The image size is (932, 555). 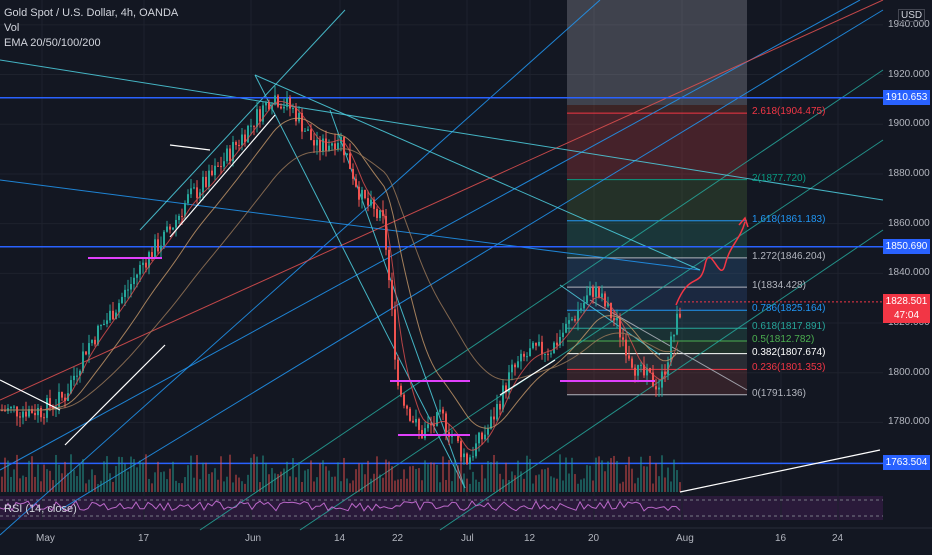 I want to click on currency-label: USD, so click(x=912, y=15).